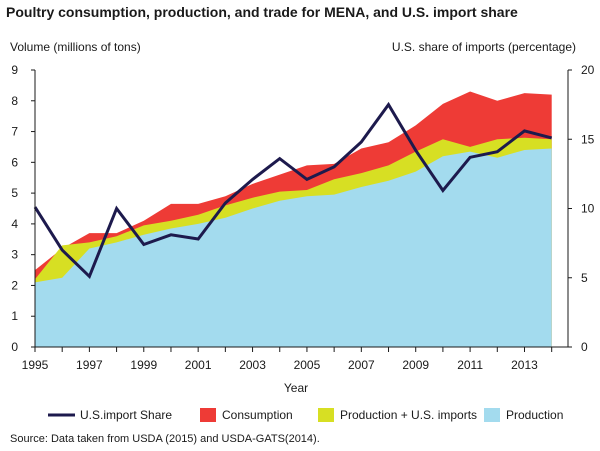 Image resolution: width=600 pixels, height=451 pixels. Describe the element at coordinates (408, 415) in the screenshot. I see `legend-label: Production + U.S. imports` at that location.